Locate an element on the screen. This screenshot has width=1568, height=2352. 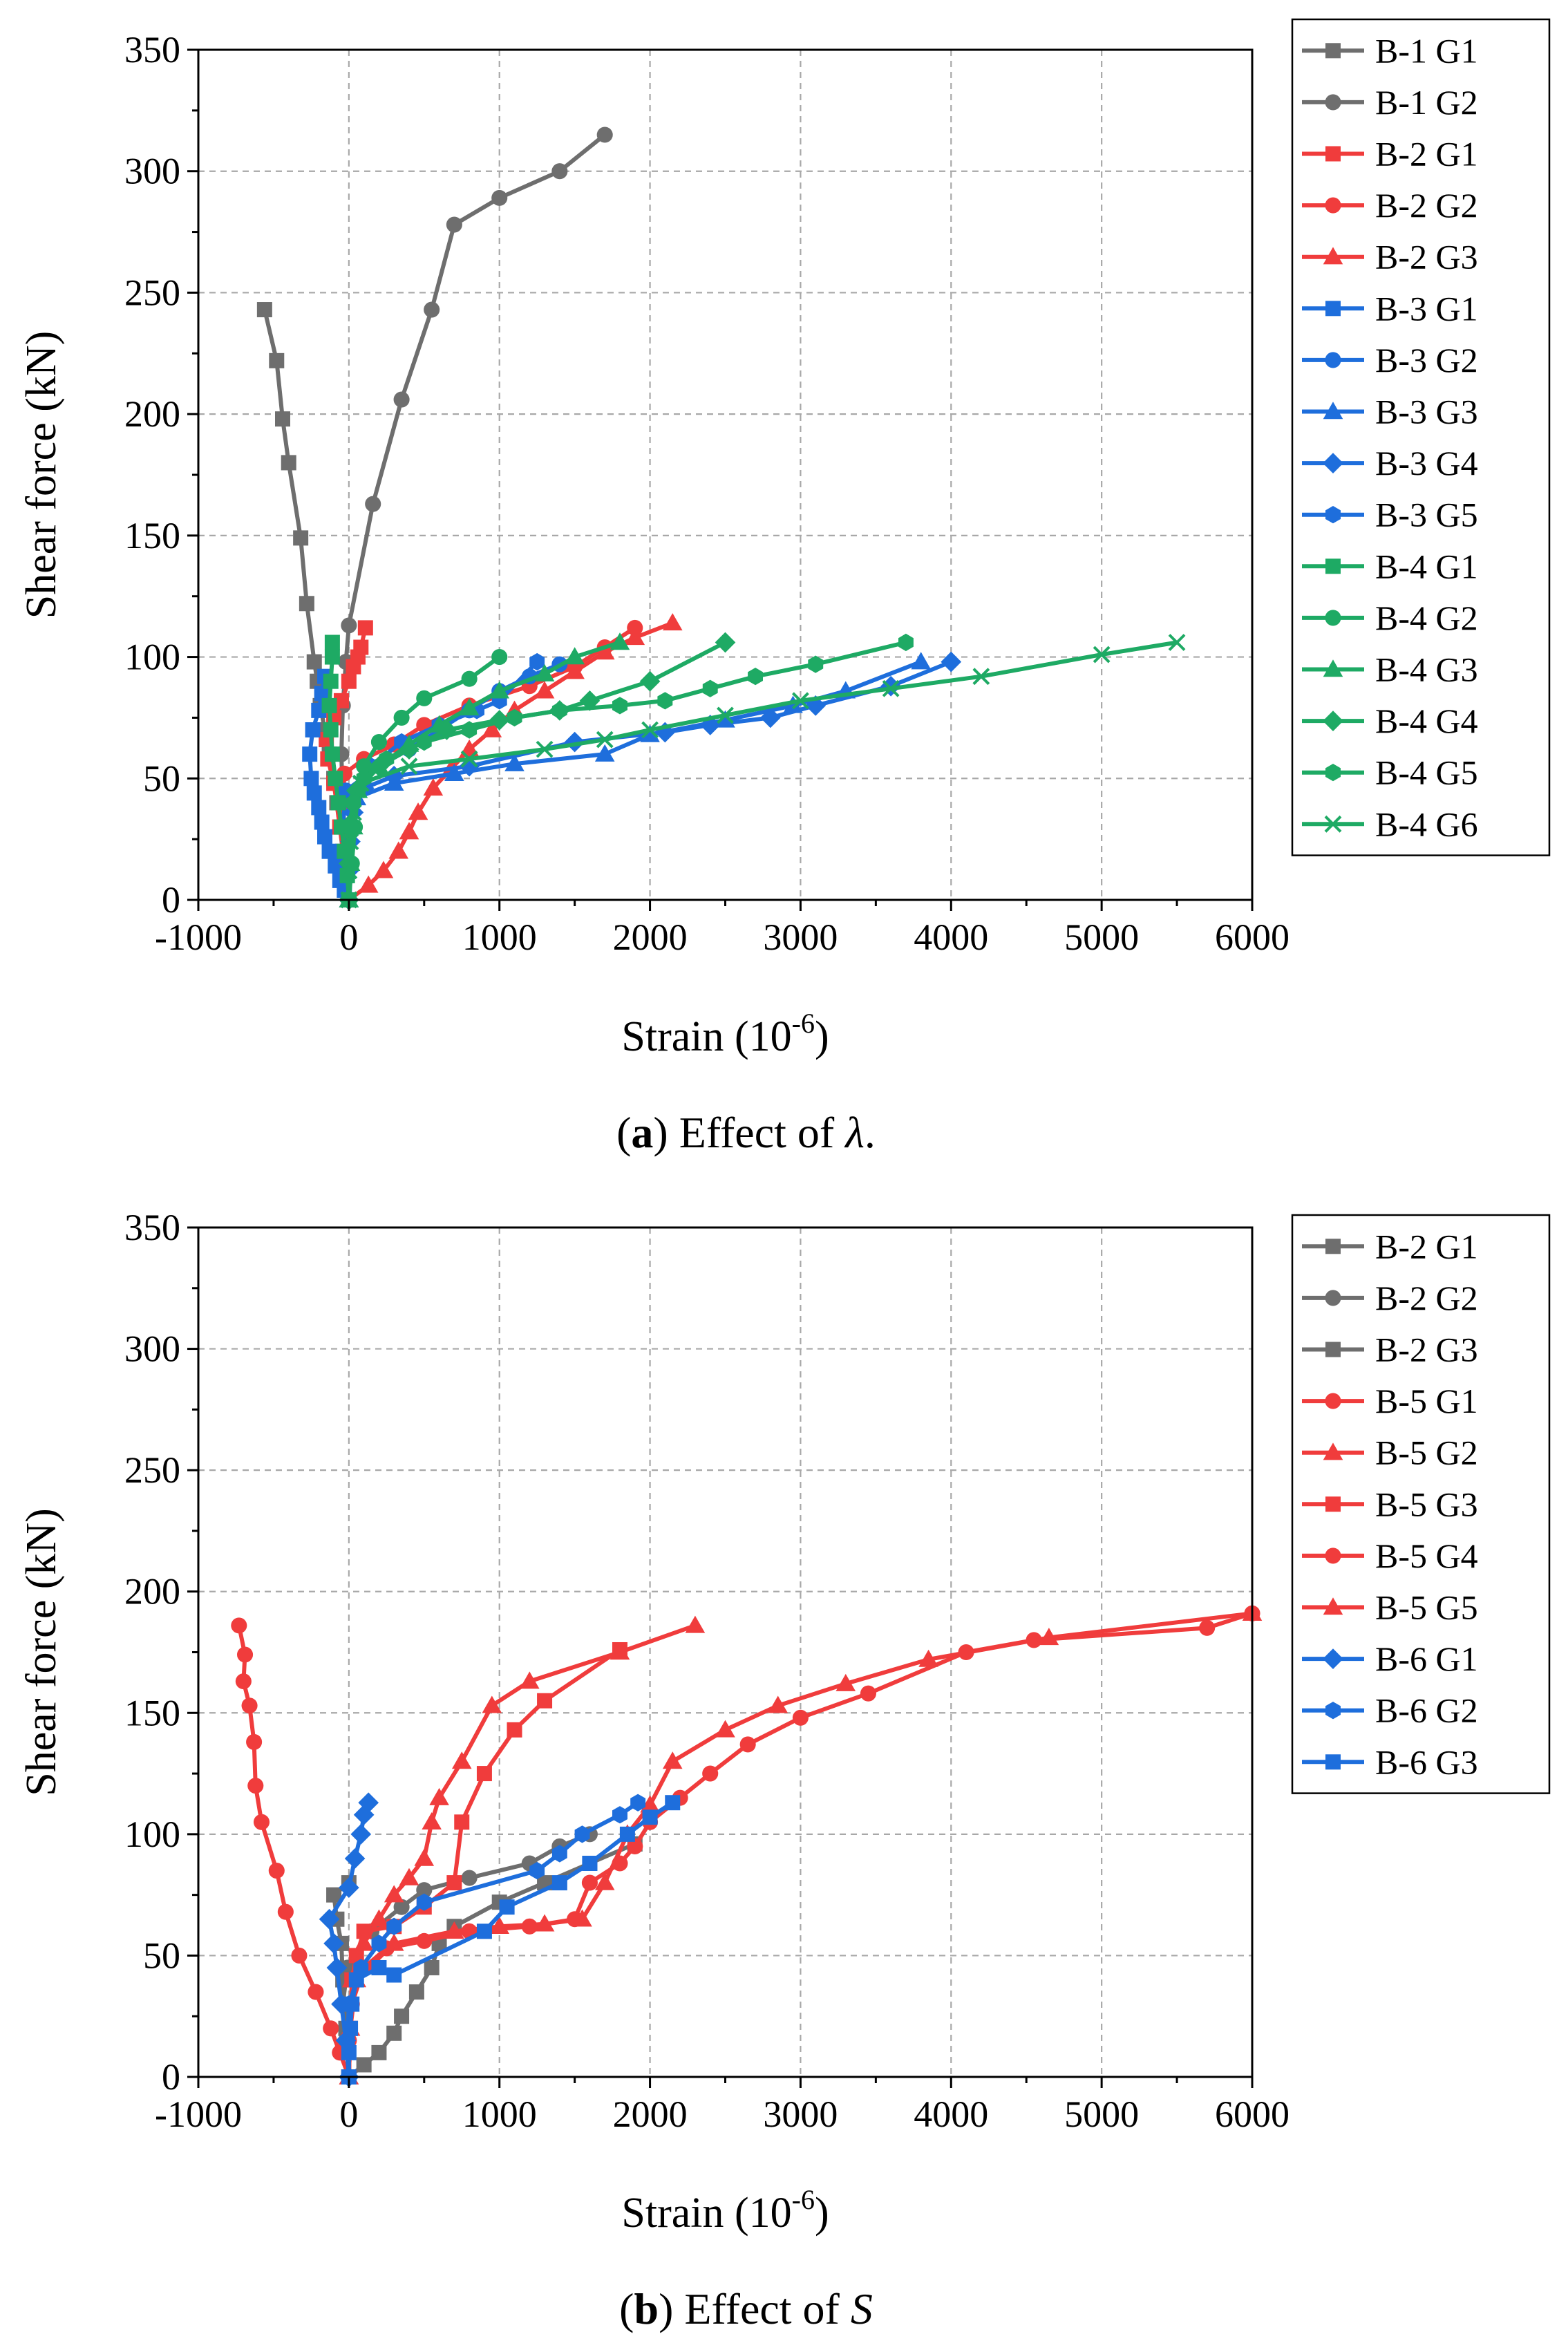
caption-close-paren: ) is located at coordinates (660, 1133).